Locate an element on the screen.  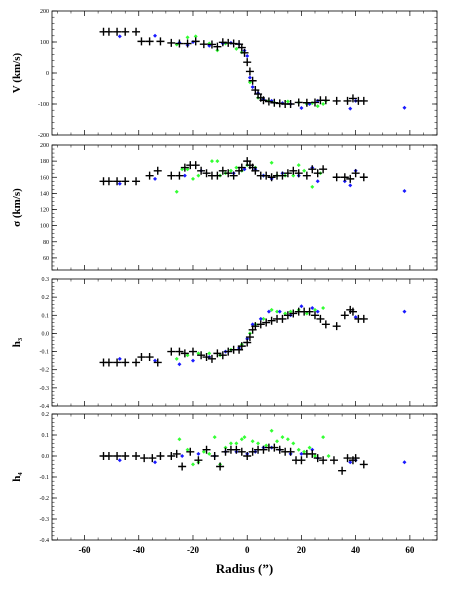
y-tick-label: 0.1 is located at coordinates (46, 436).